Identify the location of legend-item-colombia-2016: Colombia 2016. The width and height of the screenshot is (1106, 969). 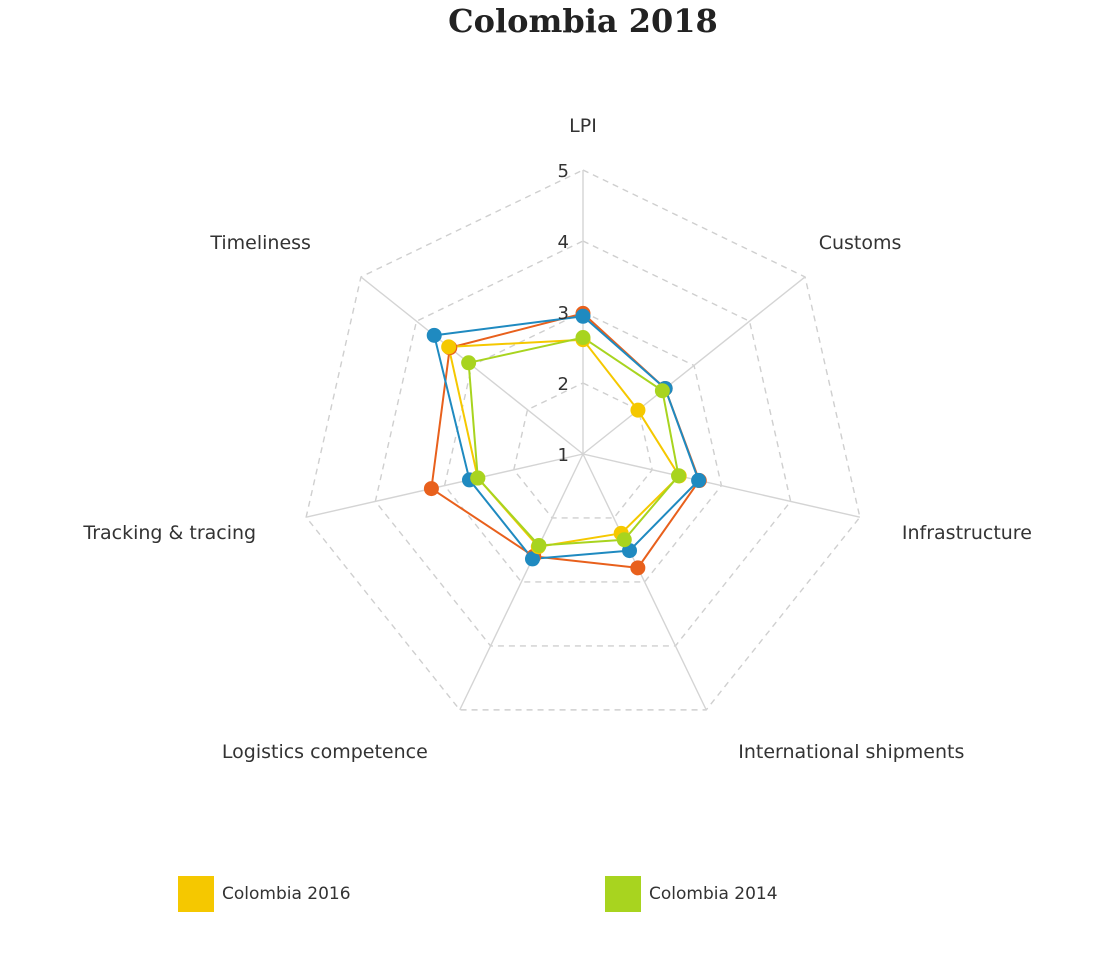
(264, 894).